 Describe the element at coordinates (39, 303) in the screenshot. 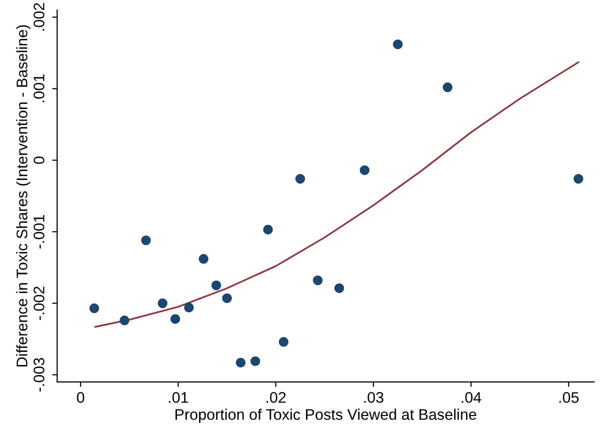

I see `y-tick-label: -.002` at that location.